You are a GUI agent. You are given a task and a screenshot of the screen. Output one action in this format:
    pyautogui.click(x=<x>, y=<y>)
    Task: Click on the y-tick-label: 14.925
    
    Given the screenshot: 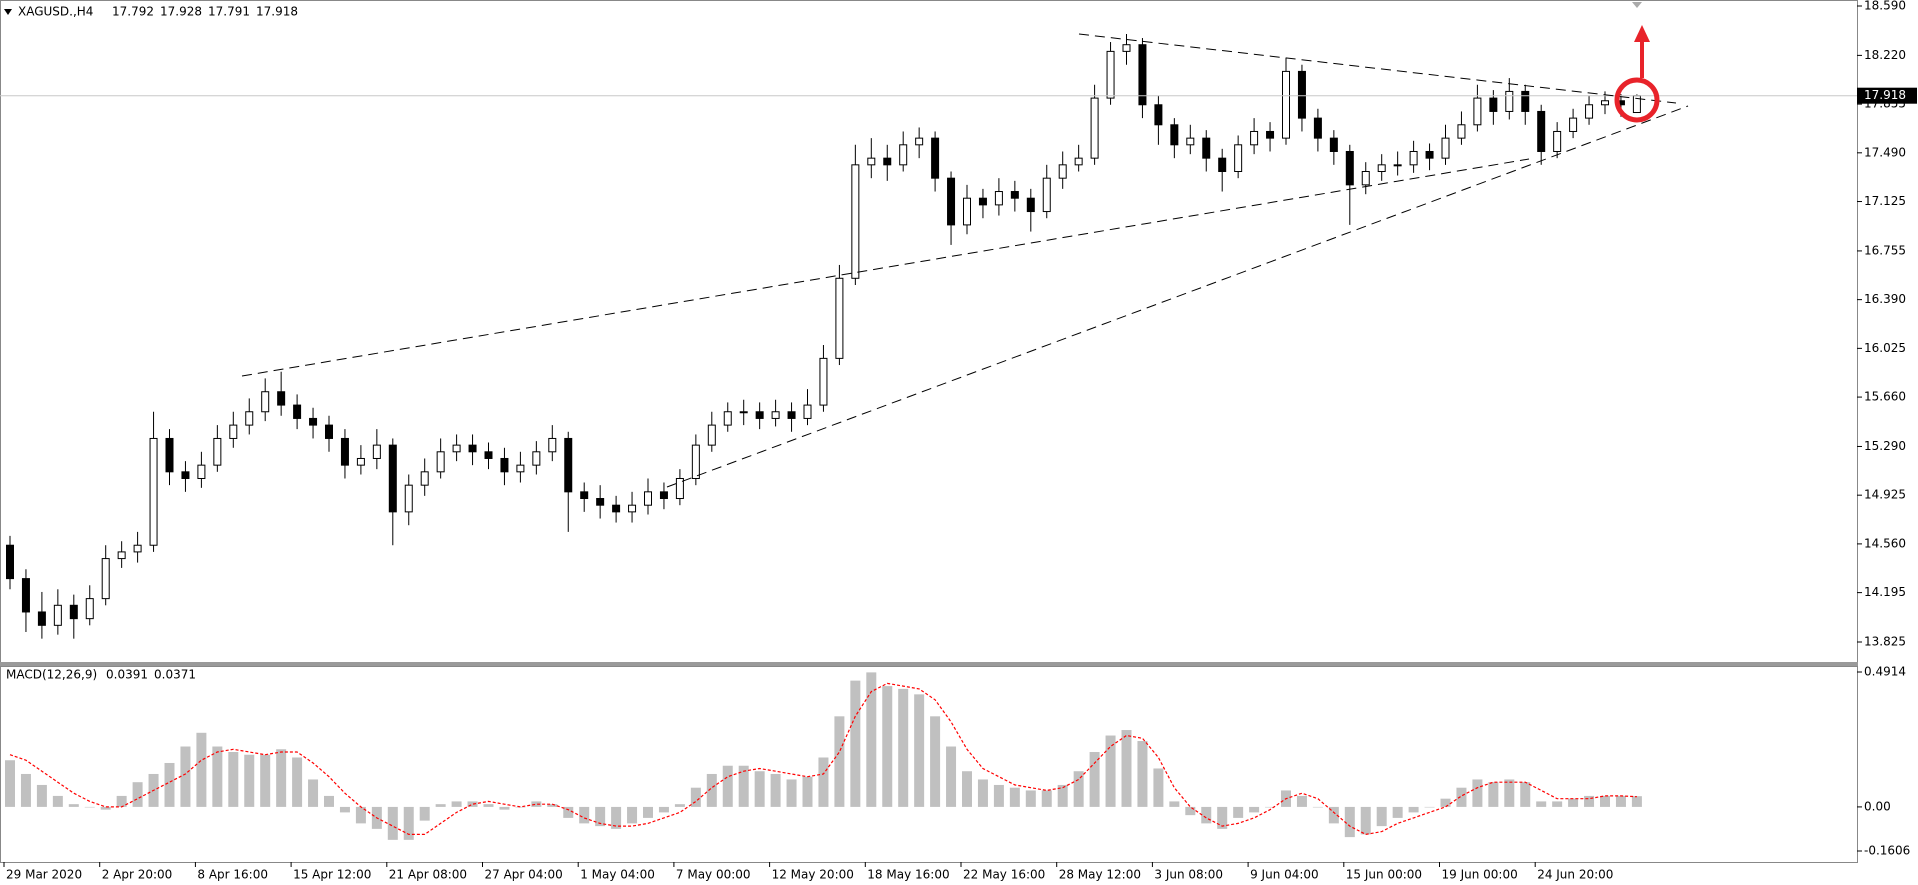 What is the action you would take?
    pyautogui.click(x=1885, y=495)
    